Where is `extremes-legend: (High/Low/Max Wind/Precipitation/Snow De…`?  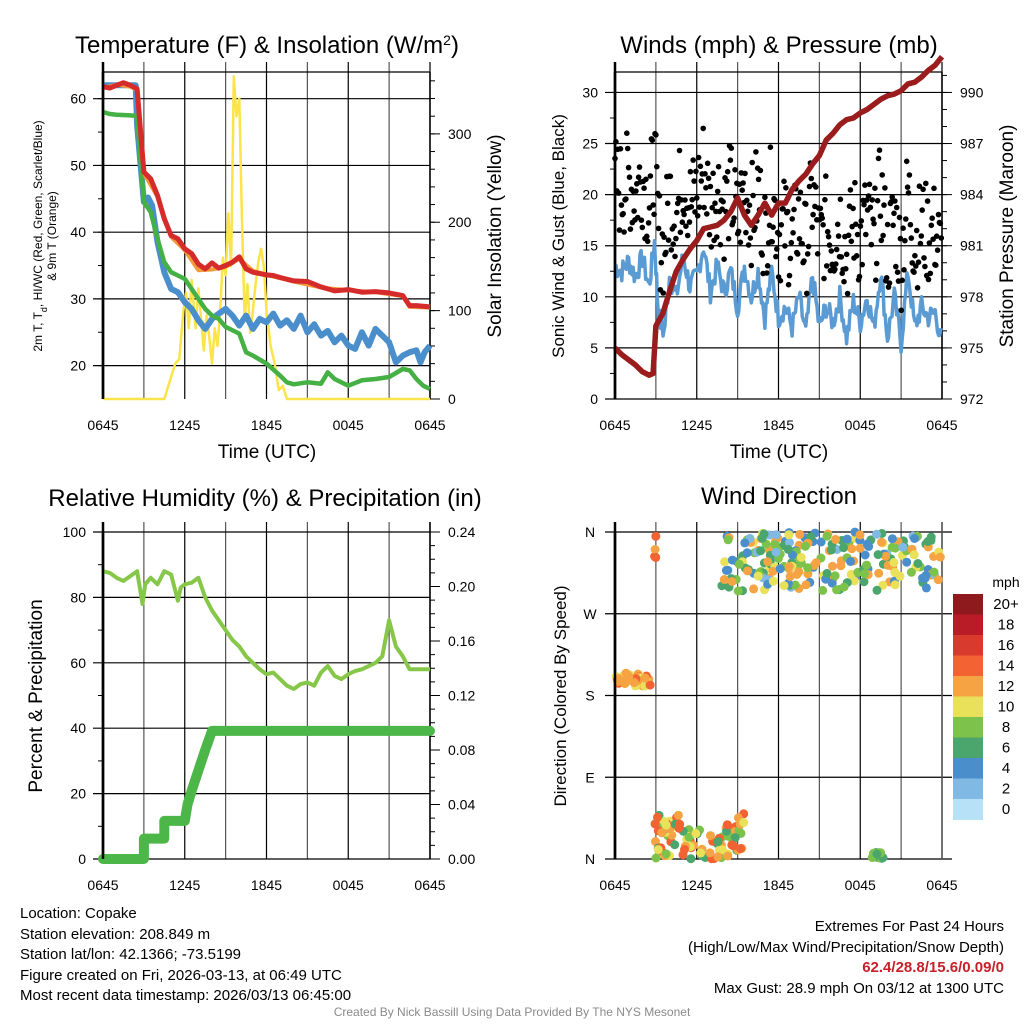 extremes-legend: (High/Low/Max Wind/Precipitation/Snow De… is located at coordinates (846, 947).